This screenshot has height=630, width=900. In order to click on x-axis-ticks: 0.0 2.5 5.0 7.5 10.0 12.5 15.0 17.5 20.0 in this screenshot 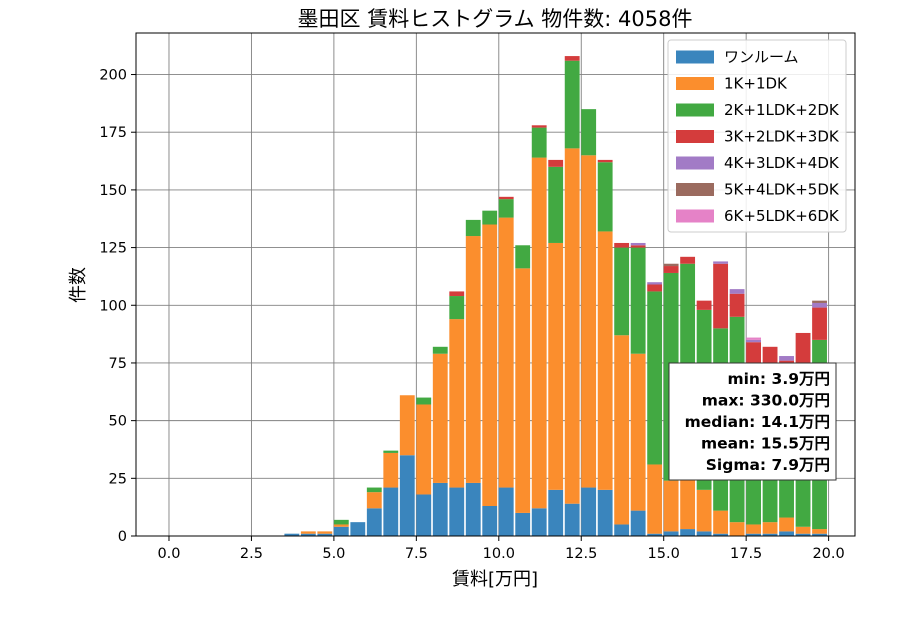, I will do `click(501, 549)`.